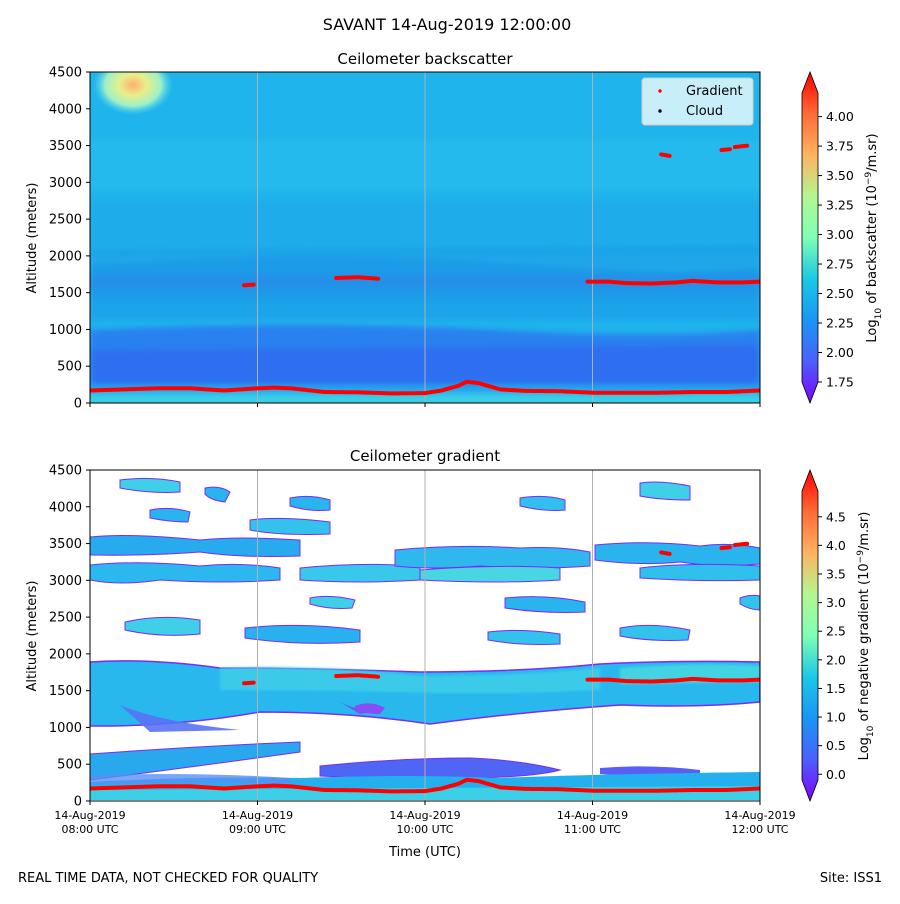  I want to click on x-tick-label: 14-Aug-2019 11:00 UTC, so click(592, 822).